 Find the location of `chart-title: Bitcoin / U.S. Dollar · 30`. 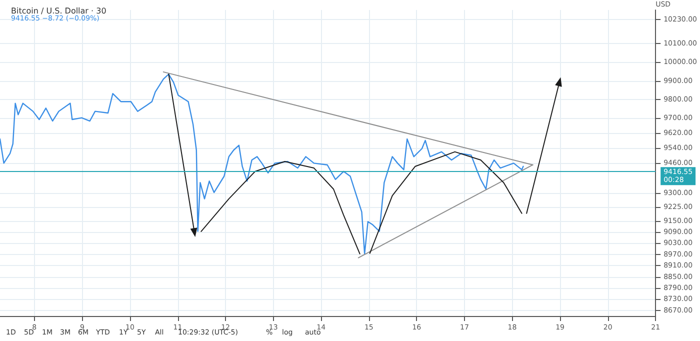

chart-title: Bitcoin / U.S. Dollar · 30 is located at coordinates (58, 11).